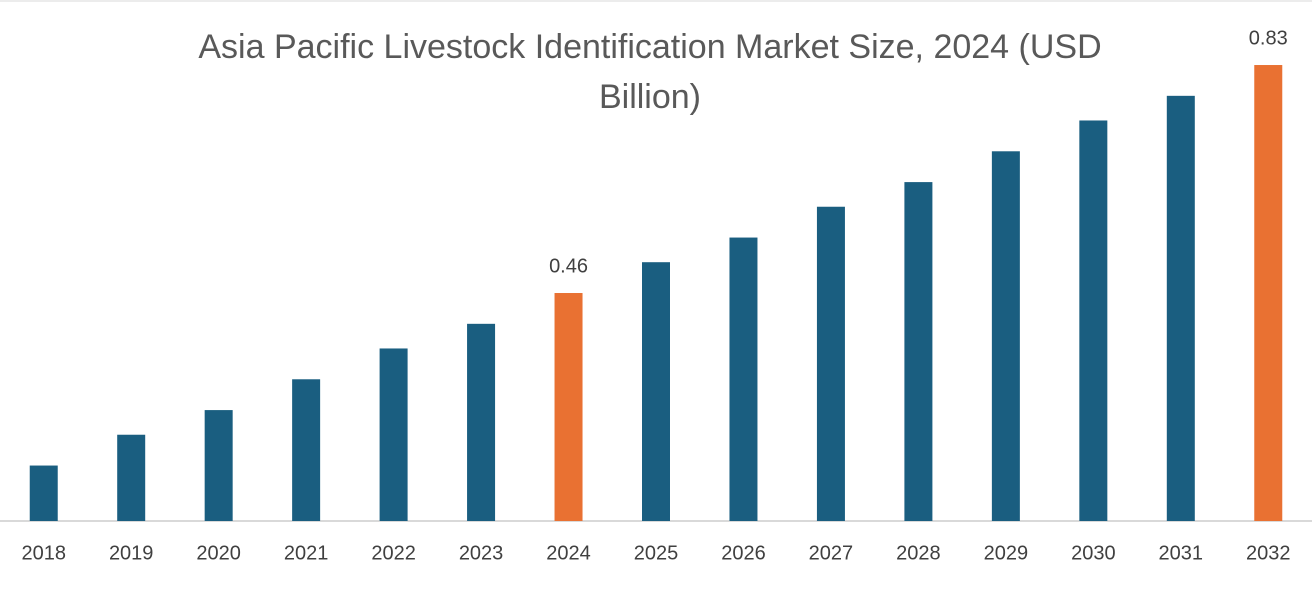  What do you see at coordinates (306, 553) in the screenshot?
I see `x-tick-label: 2021` at bounding box center [306, 553].